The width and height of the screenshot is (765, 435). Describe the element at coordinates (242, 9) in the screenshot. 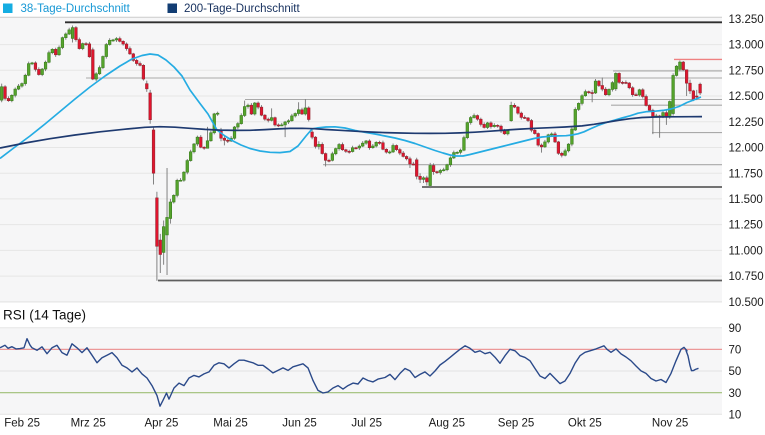

I see `svg-text: 200-Tage-Durchschnitt` at that location.